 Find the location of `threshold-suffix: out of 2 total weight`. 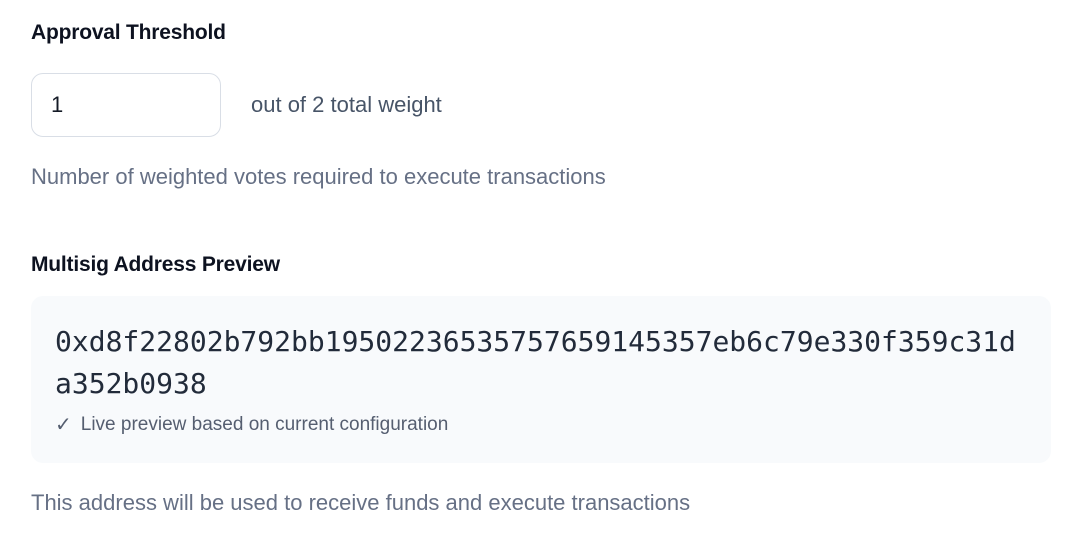

threshold-suffix: out of 2 total weight is located at coordinates (346, 104).